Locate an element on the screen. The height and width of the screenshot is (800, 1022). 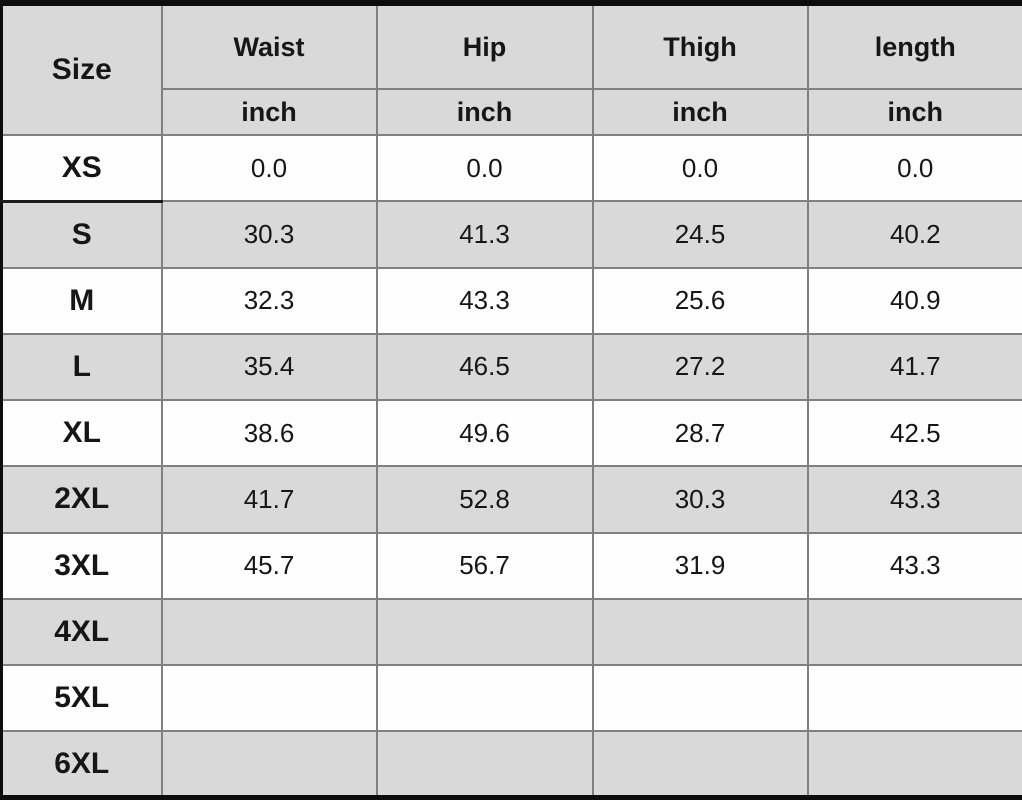
table-row: 5XL is located at coordinates (511, 698).